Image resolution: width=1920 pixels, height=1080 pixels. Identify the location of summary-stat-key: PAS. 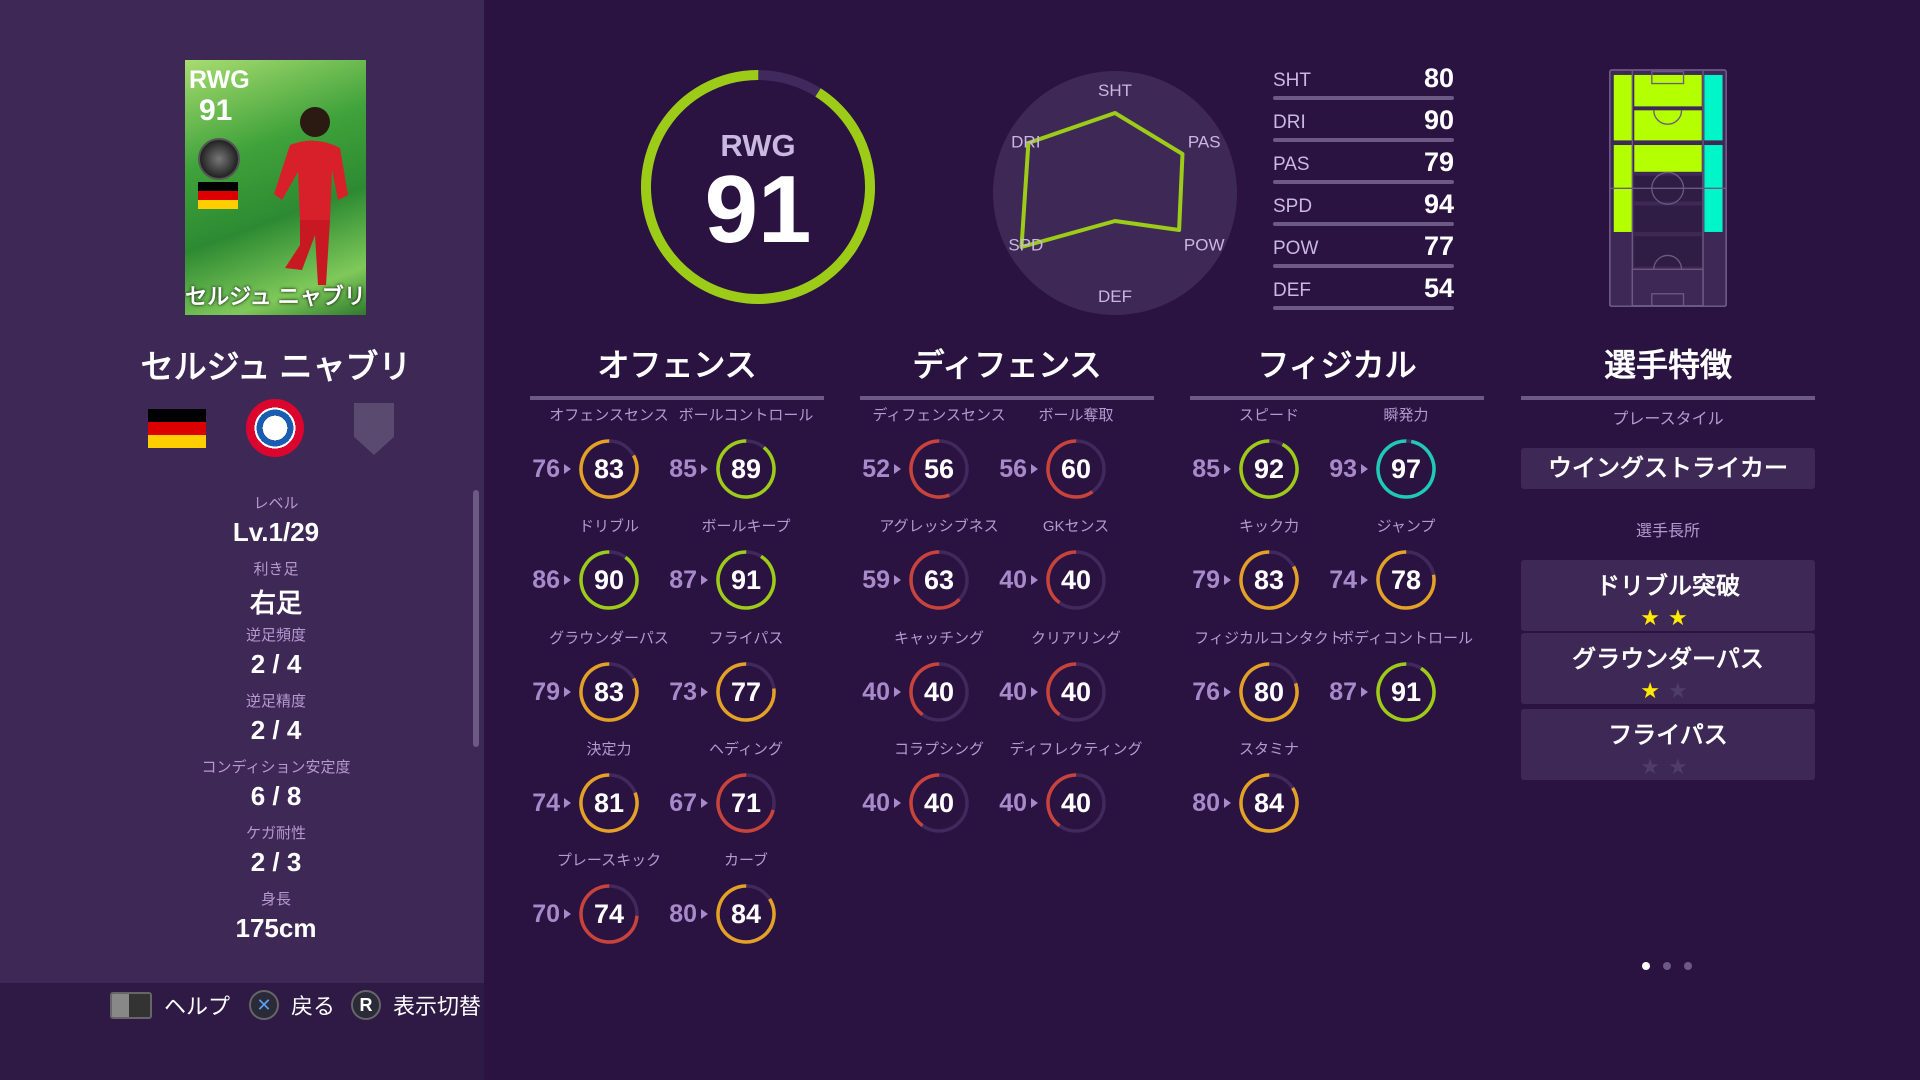
(1291, 164).